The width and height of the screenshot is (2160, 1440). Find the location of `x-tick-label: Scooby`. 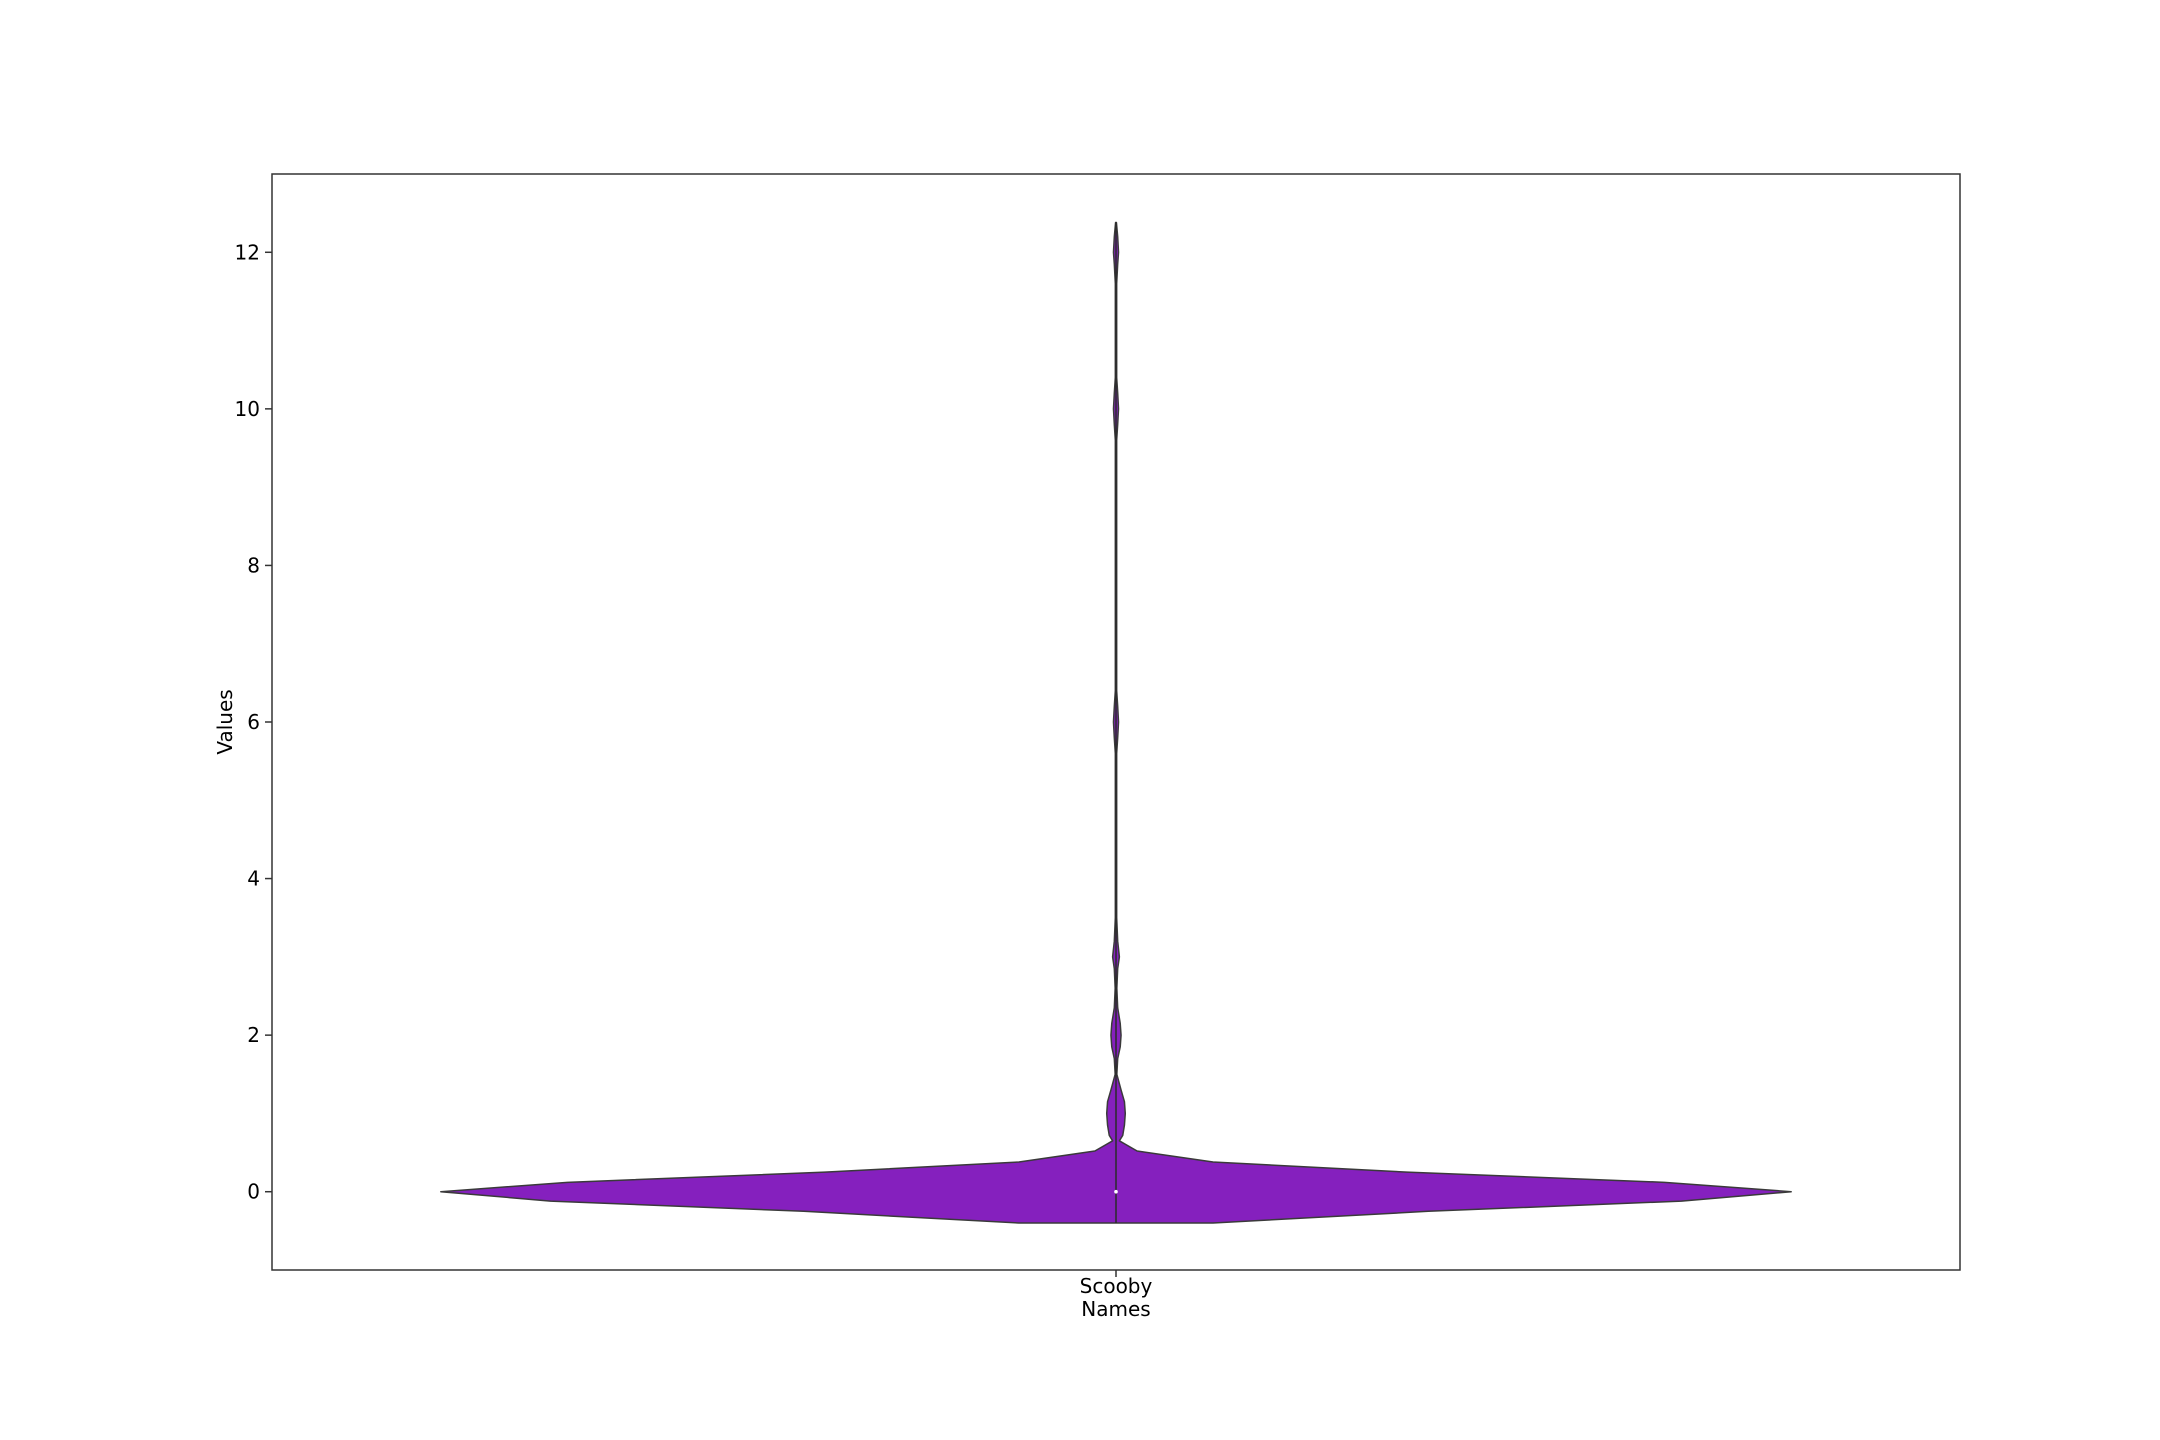

x-tick-label: Scooby is located at coordinates (1116, 1286).